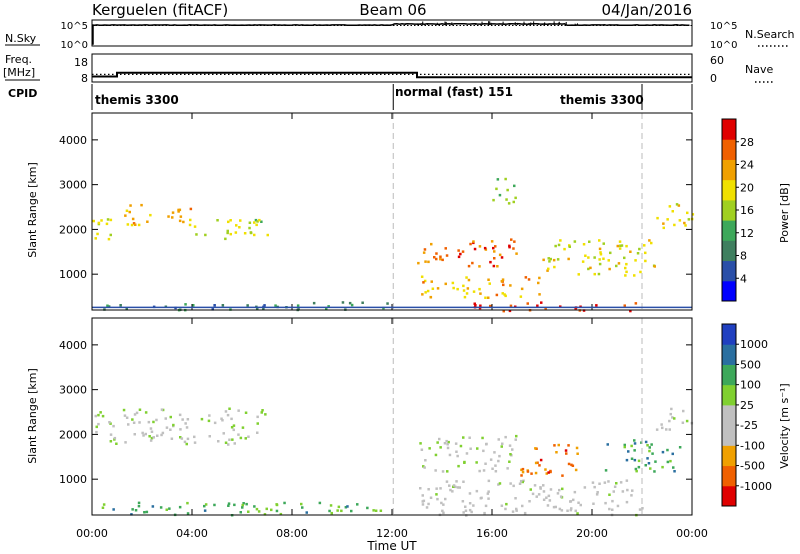 The height and width of the screenshot is (554, 800). I want to click on nsky-tick-top: 10^5, so click(74, 26).